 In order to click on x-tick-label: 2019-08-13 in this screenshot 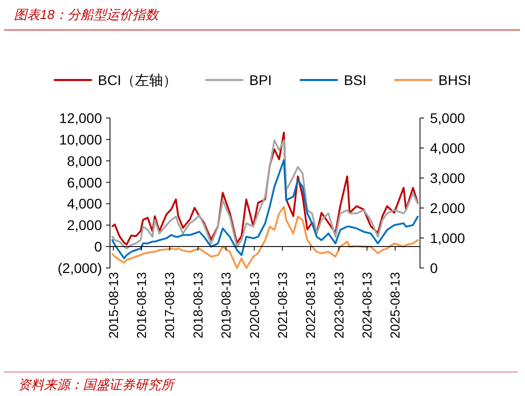, I will do `click(226, 305)`.